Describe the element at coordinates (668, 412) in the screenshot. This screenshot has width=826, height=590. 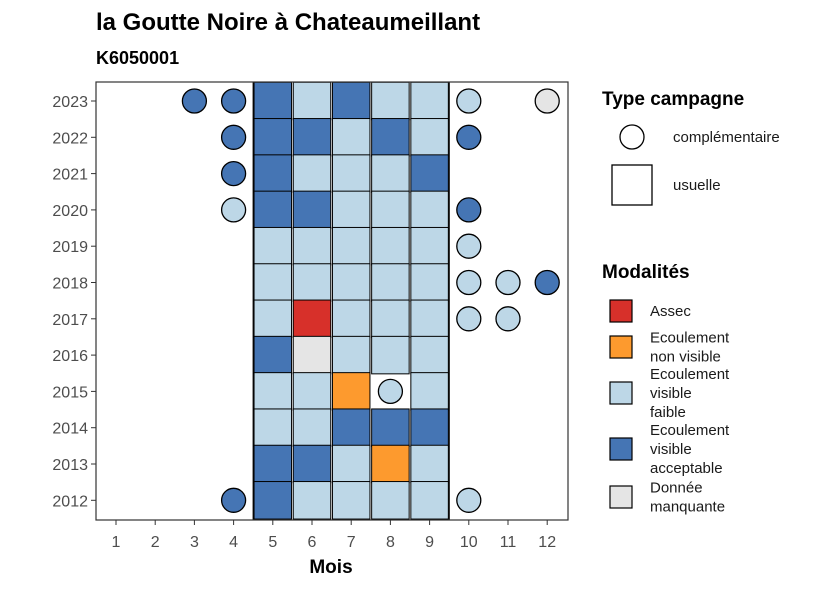
I see `legend-label-ecoulement_visible_faible: faible` at that location.